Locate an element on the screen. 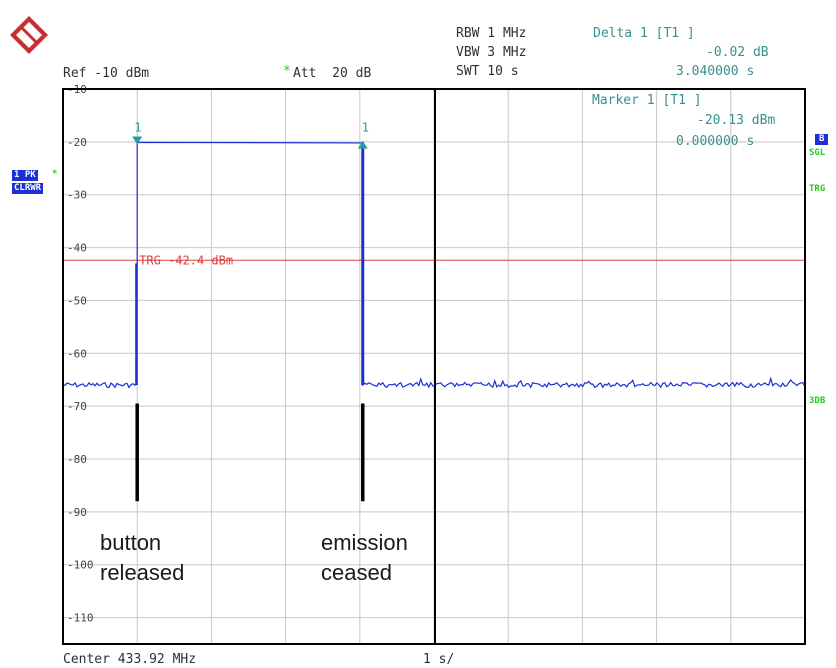 The width and height of the screenshot is (836, 668). delta-marker-time: 3.040000 s is located at coordinates (715, 71).